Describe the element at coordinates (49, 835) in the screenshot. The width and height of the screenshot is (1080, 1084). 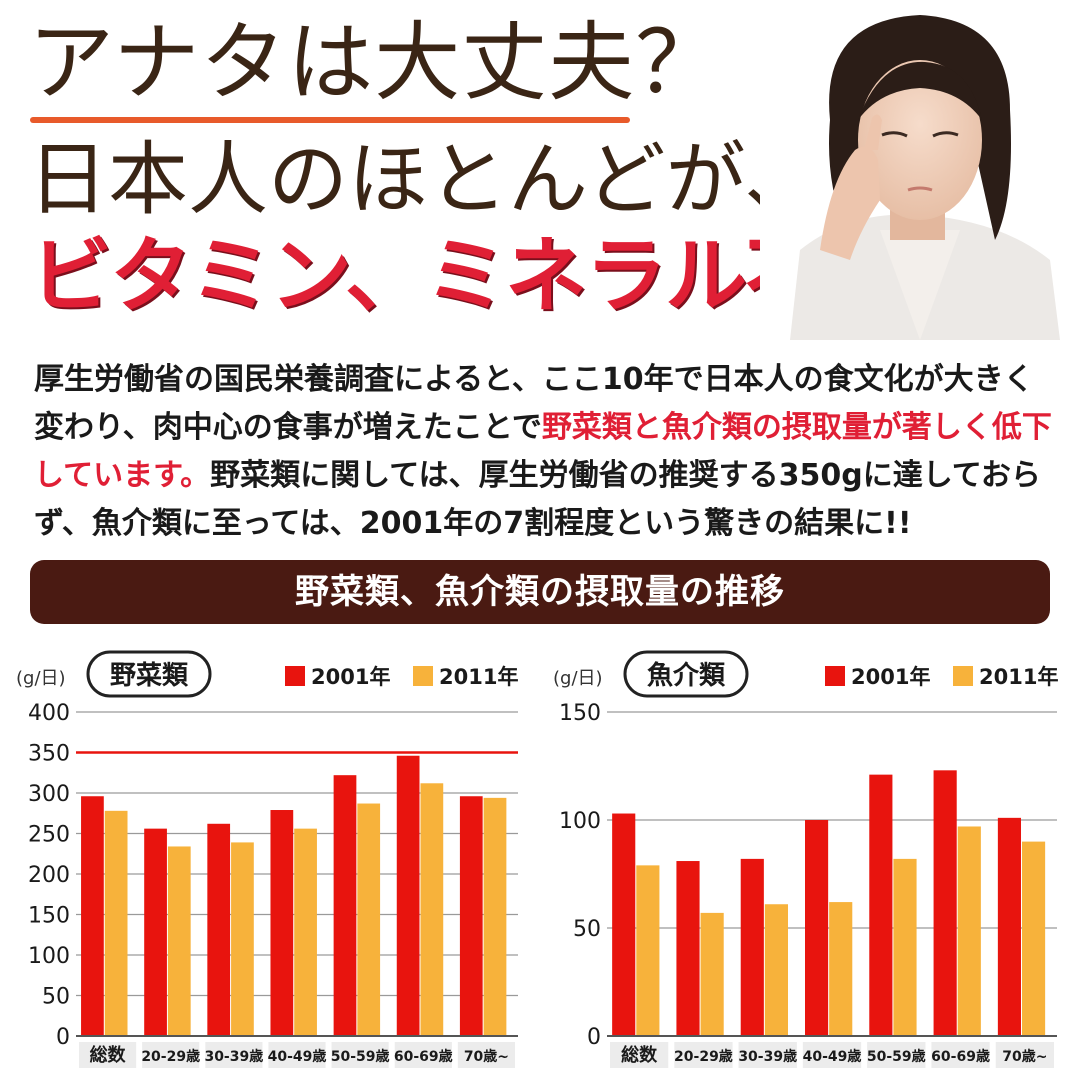
I see `y-tick-label: 250` at that location.